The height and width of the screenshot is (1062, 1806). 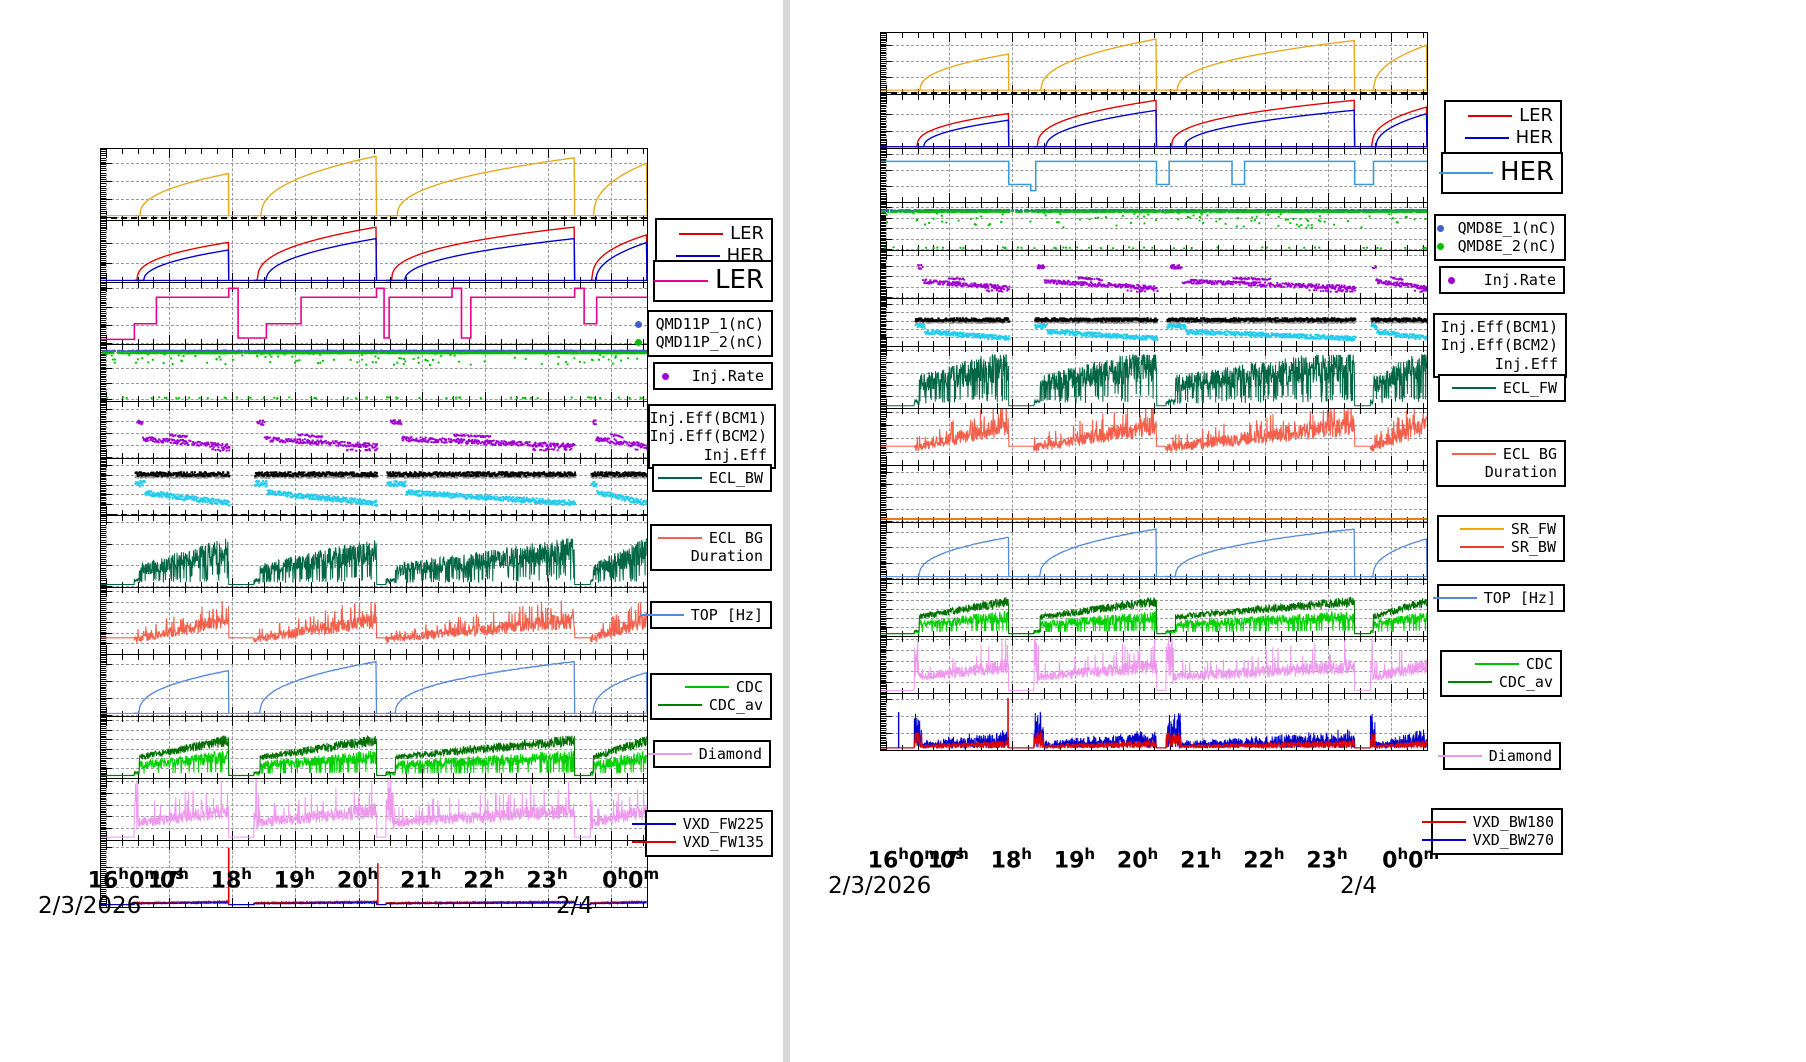 What do you see at coordinates (1502, 388) in the screenshot?
I see `legend-ecl-fw: ECL_FW` at bounding box center [1502, 388].